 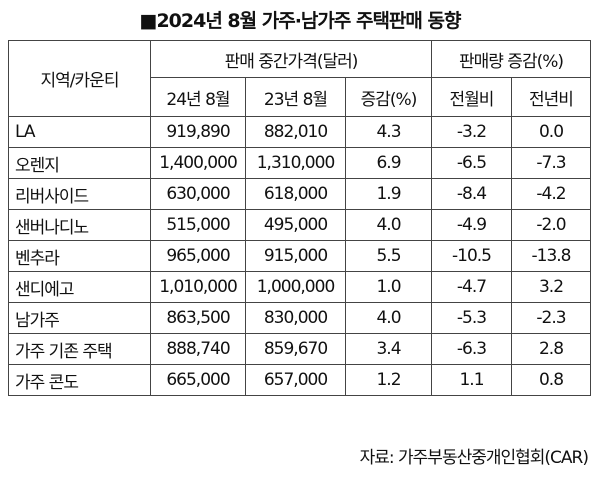 What do you see at coordinates (388, 97) in the screenshot?
I see `sub-header-price-change: 증감(%)` at bounding box center [388, 97].